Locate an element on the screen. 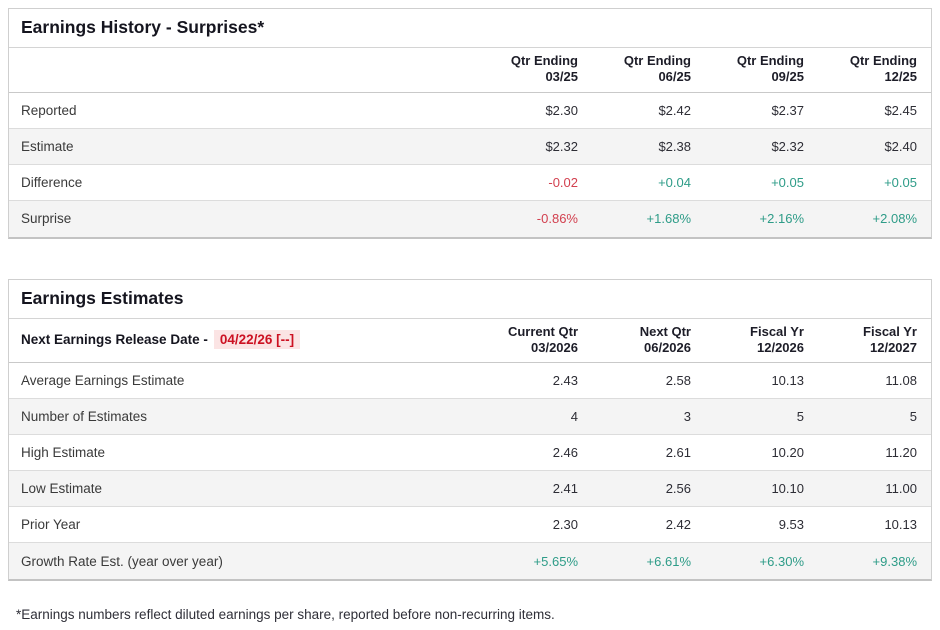 This screenshot has height=630, width=940. column-header-next-qtr: Next Qtr 06/2026 is located at coordinates (634, 340).